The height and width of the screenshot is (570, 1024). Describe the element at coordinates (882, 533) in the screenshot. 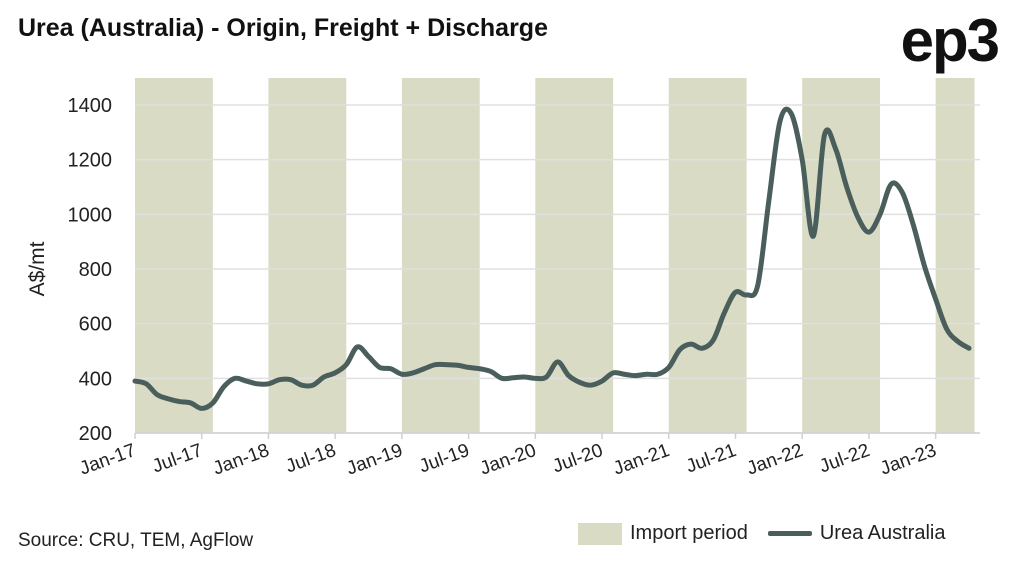

I see `legend-label-urea-australia: Urea Australia` at that location.